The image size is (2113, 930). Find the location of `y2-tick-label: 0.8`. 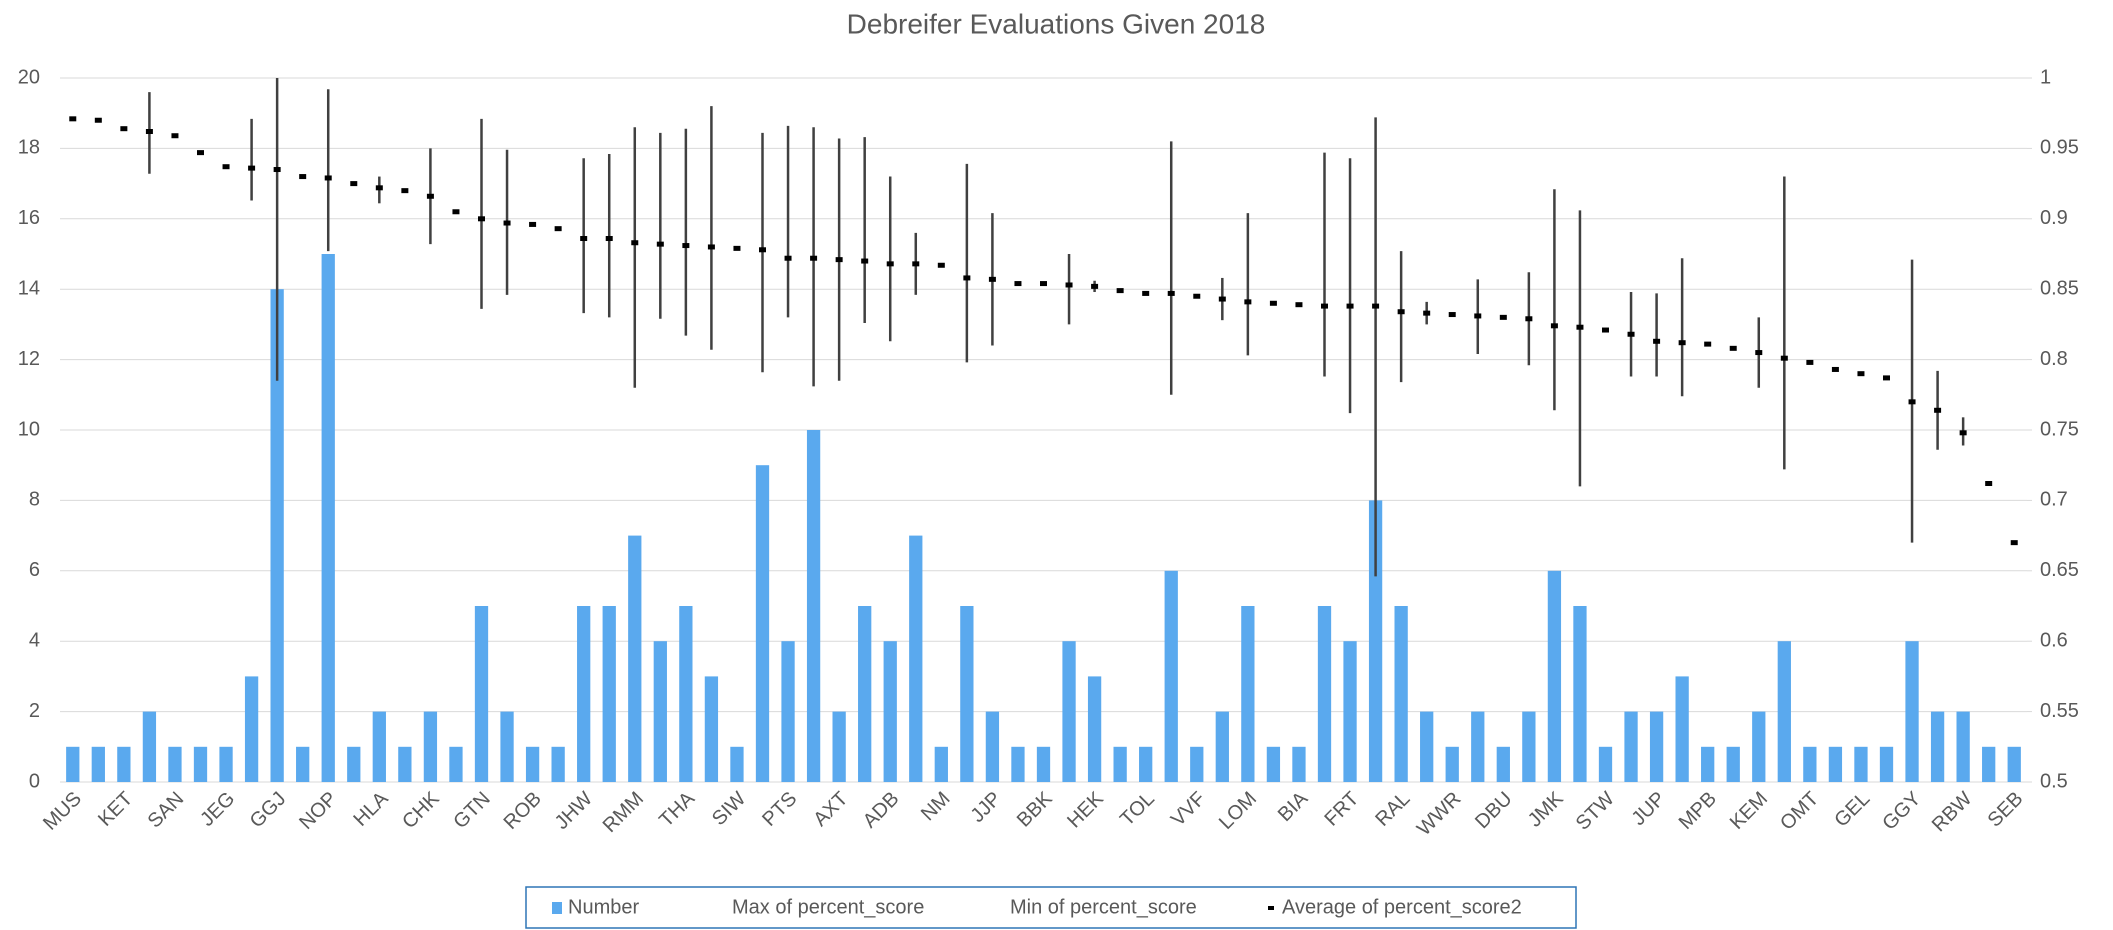

y2-tick-label: 0.8 is located at coordinates (2054, 359).